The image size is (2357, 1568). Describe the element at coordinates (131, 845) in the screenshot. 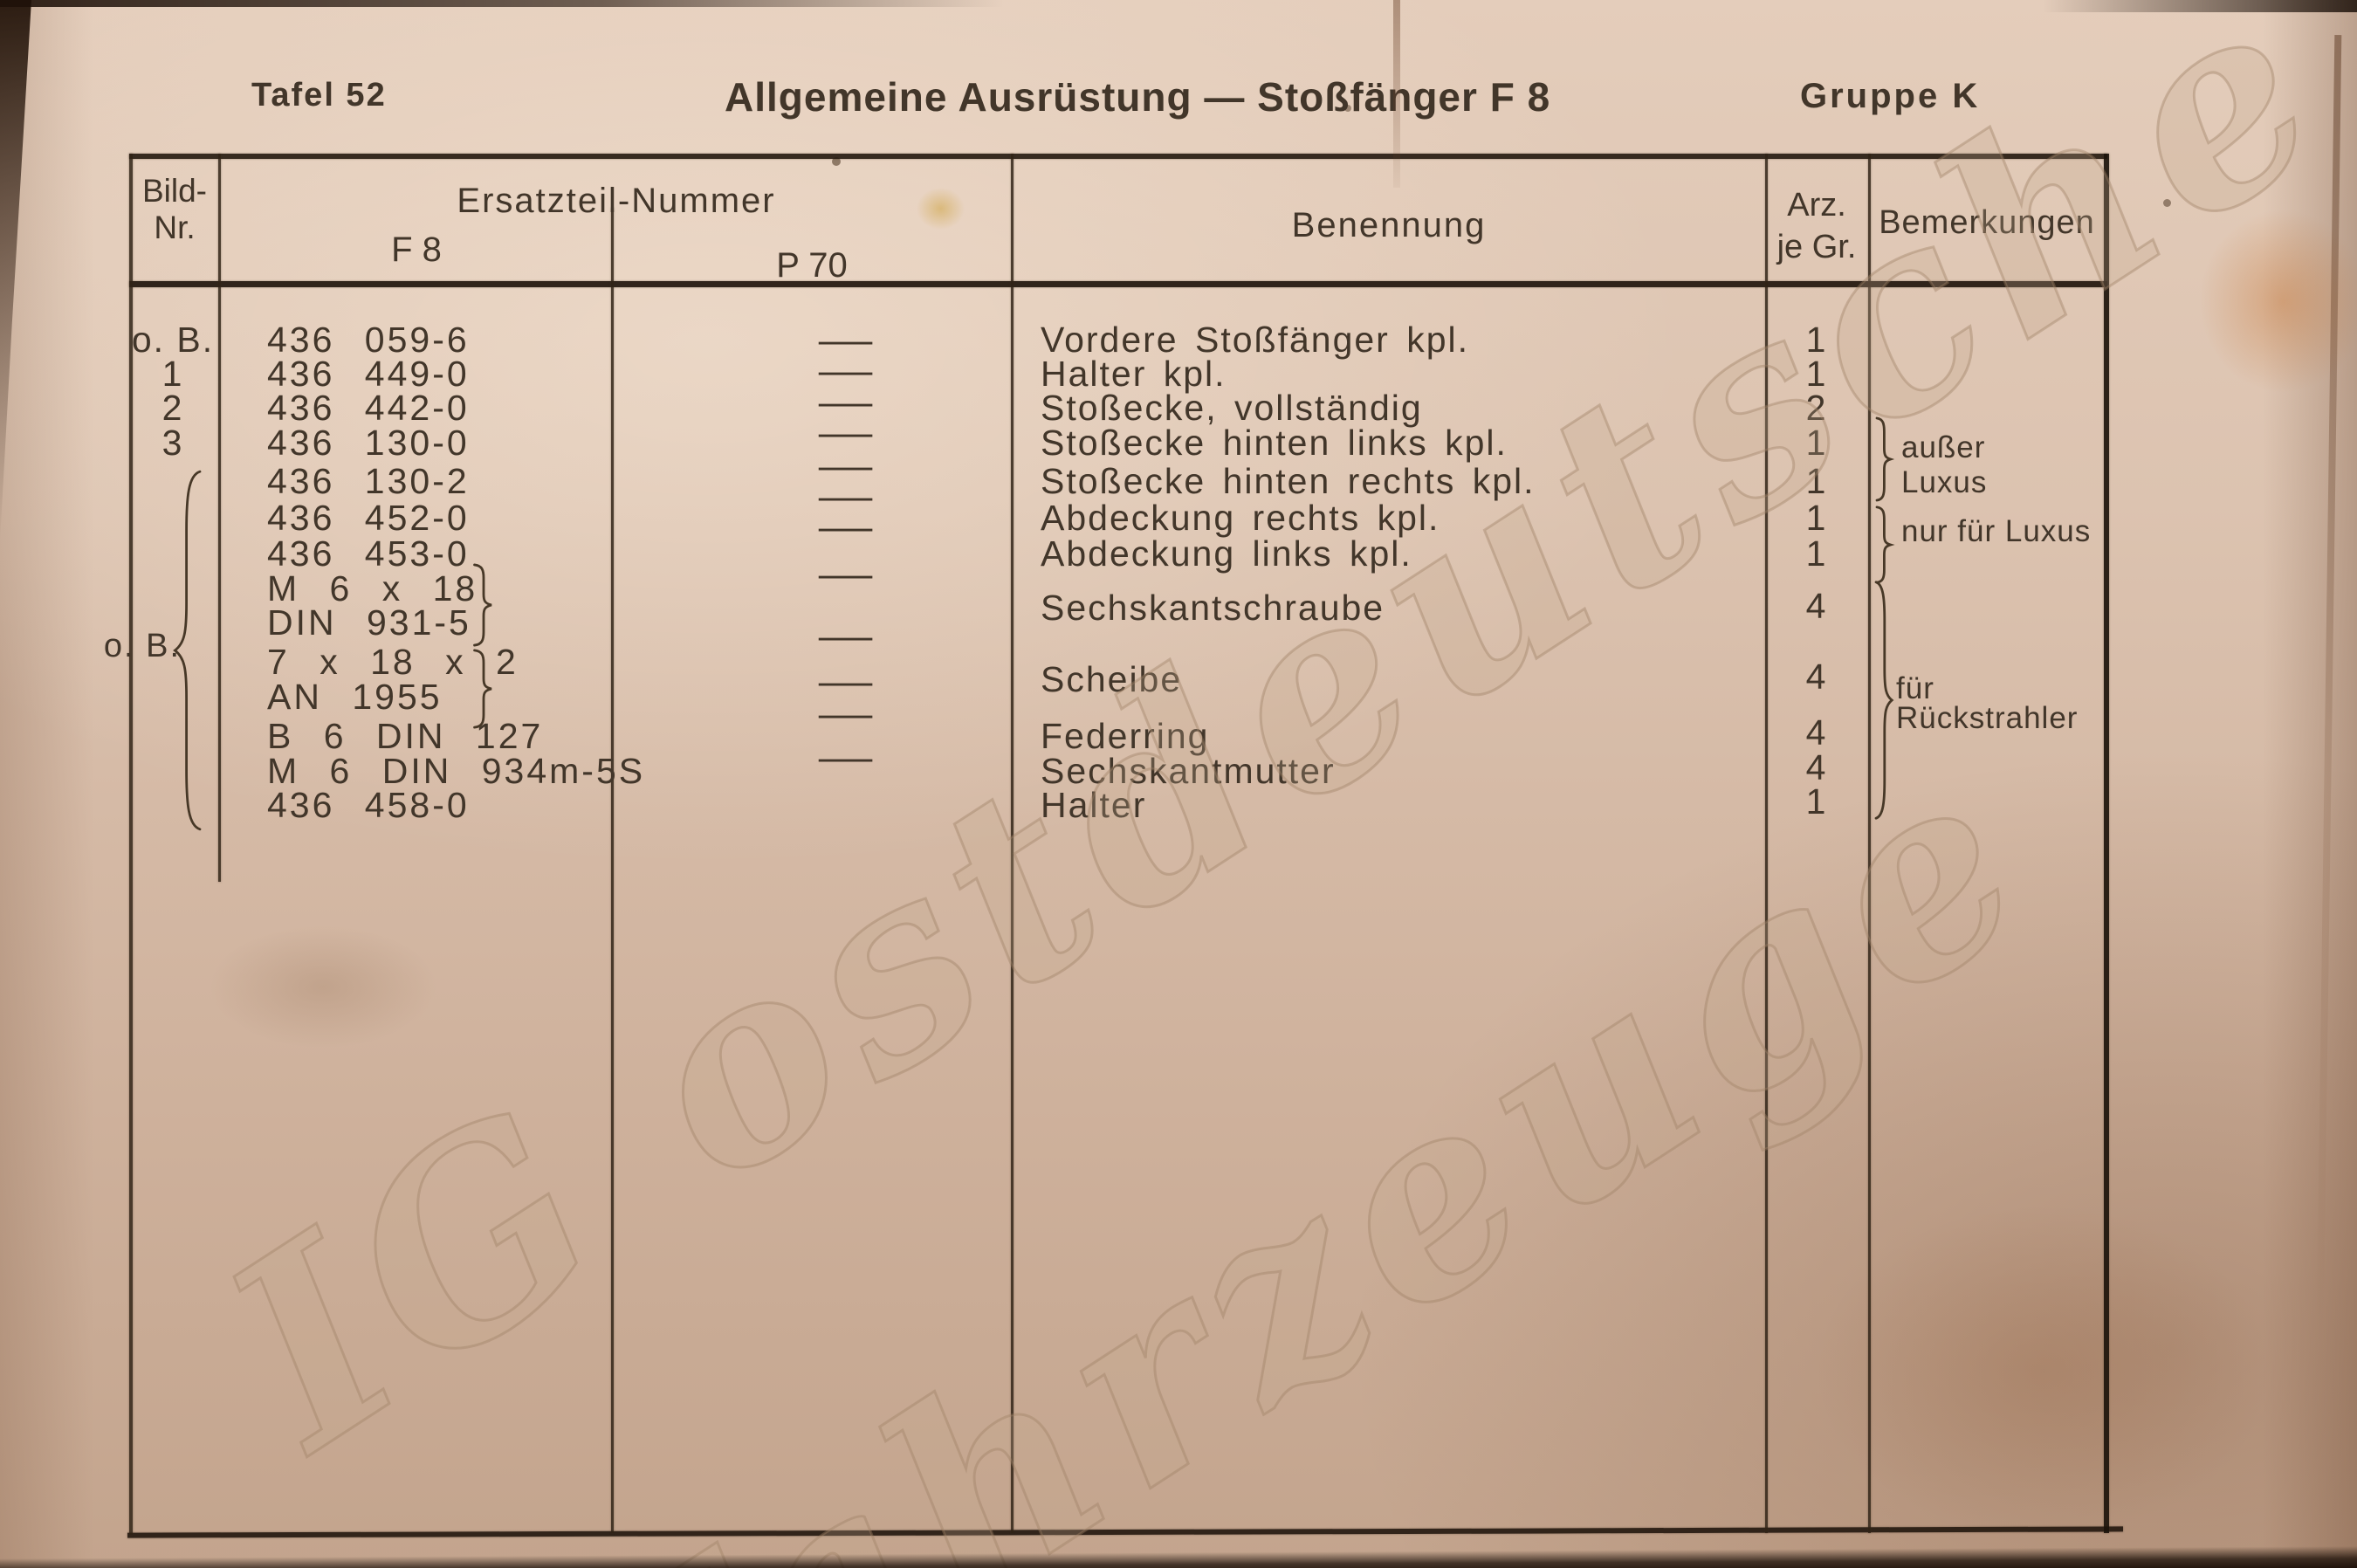

I see `table-border-left` at that location.